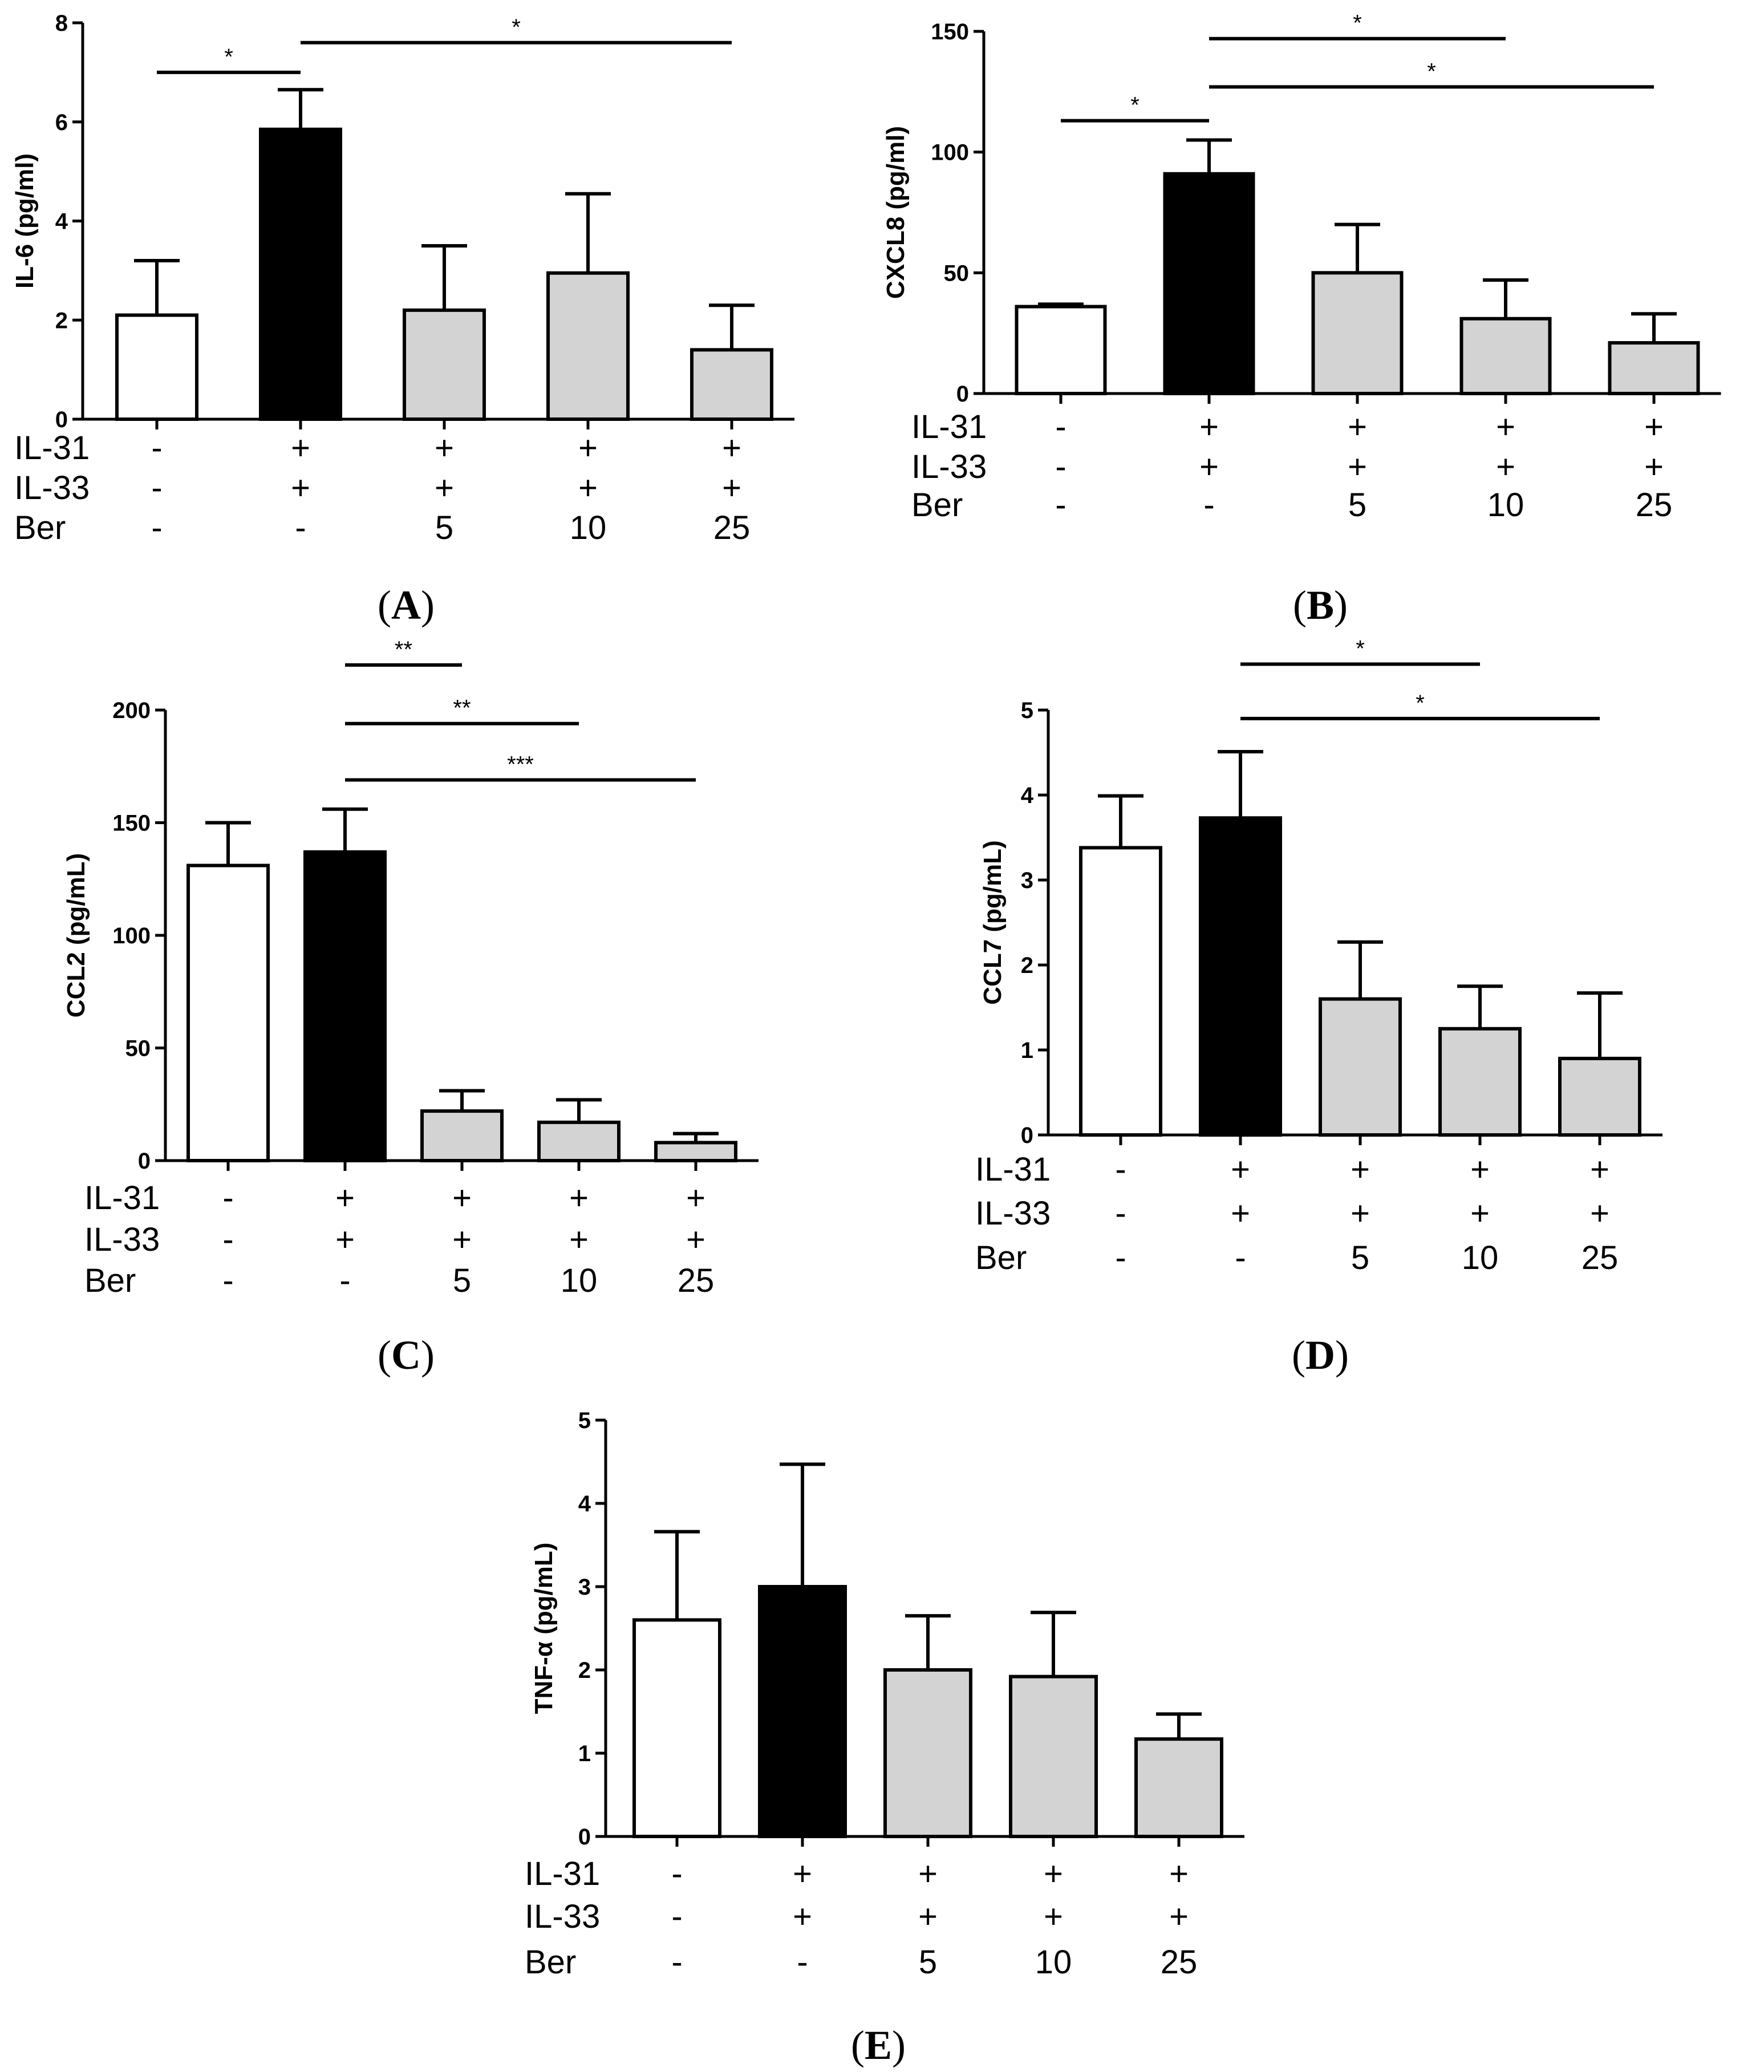  I want to click on panel-caption: (C), so click(406, 1355).